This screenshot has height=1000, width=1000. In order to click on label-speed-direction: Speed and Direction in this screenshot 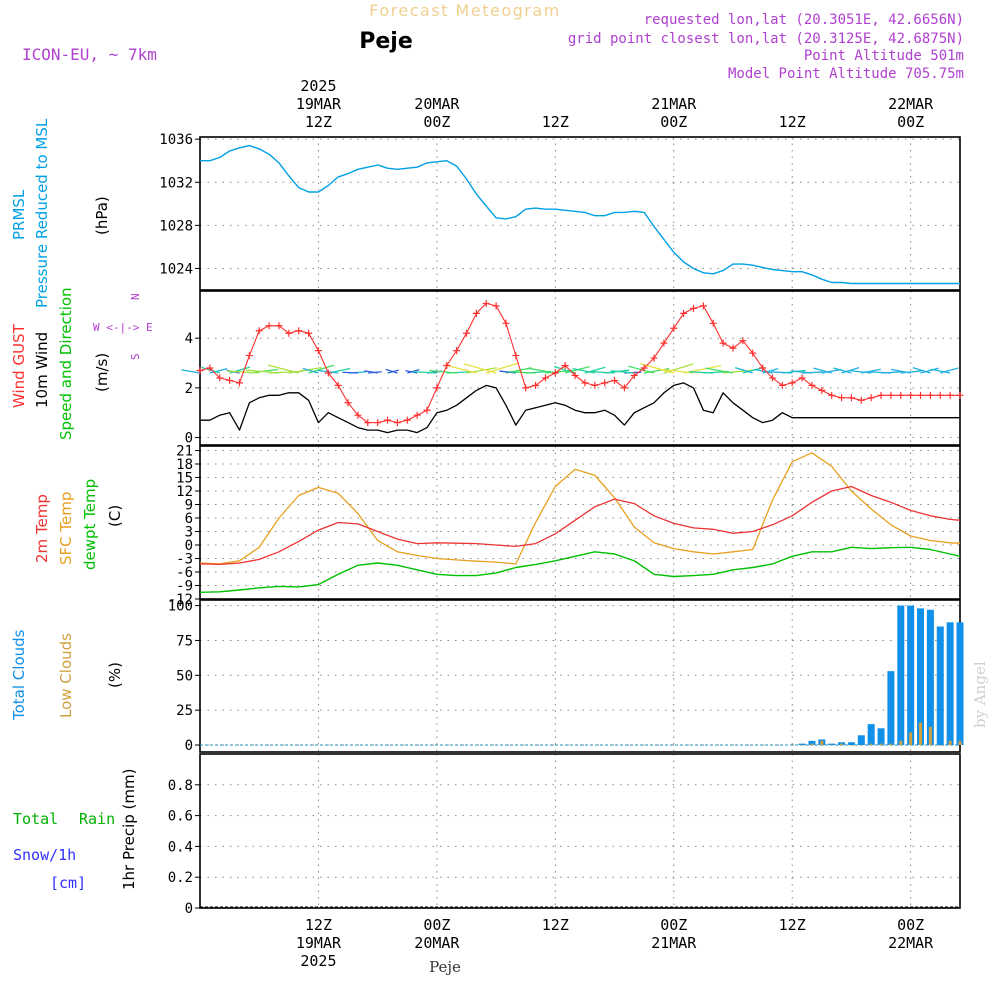, I will do `click(66, 363)`.